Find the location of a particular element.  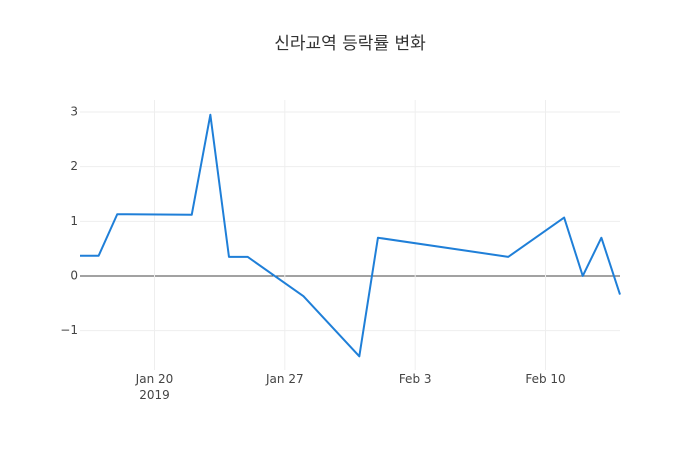

x-tick-label-line: Jan 27 is located at coordinates (284, 379).